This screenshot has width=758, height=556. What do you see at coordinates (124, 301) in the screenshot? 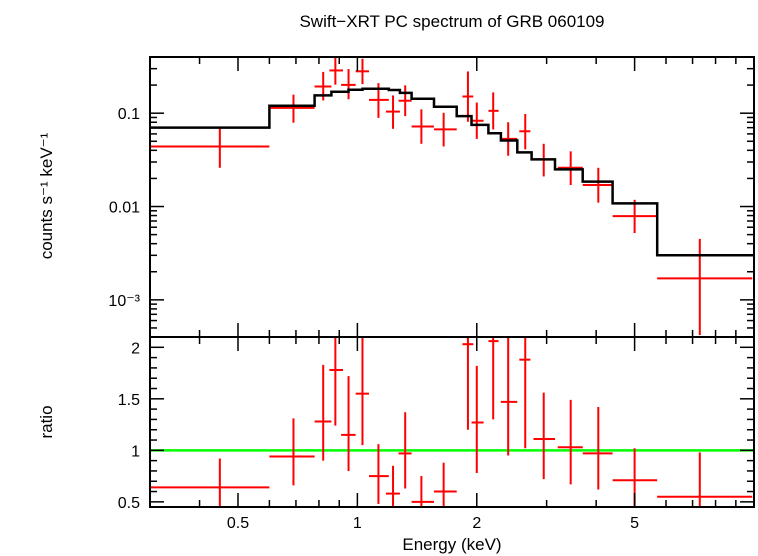
I see `top-y-tick-label-0: 10⁻³` at bounding box center [124, 301].